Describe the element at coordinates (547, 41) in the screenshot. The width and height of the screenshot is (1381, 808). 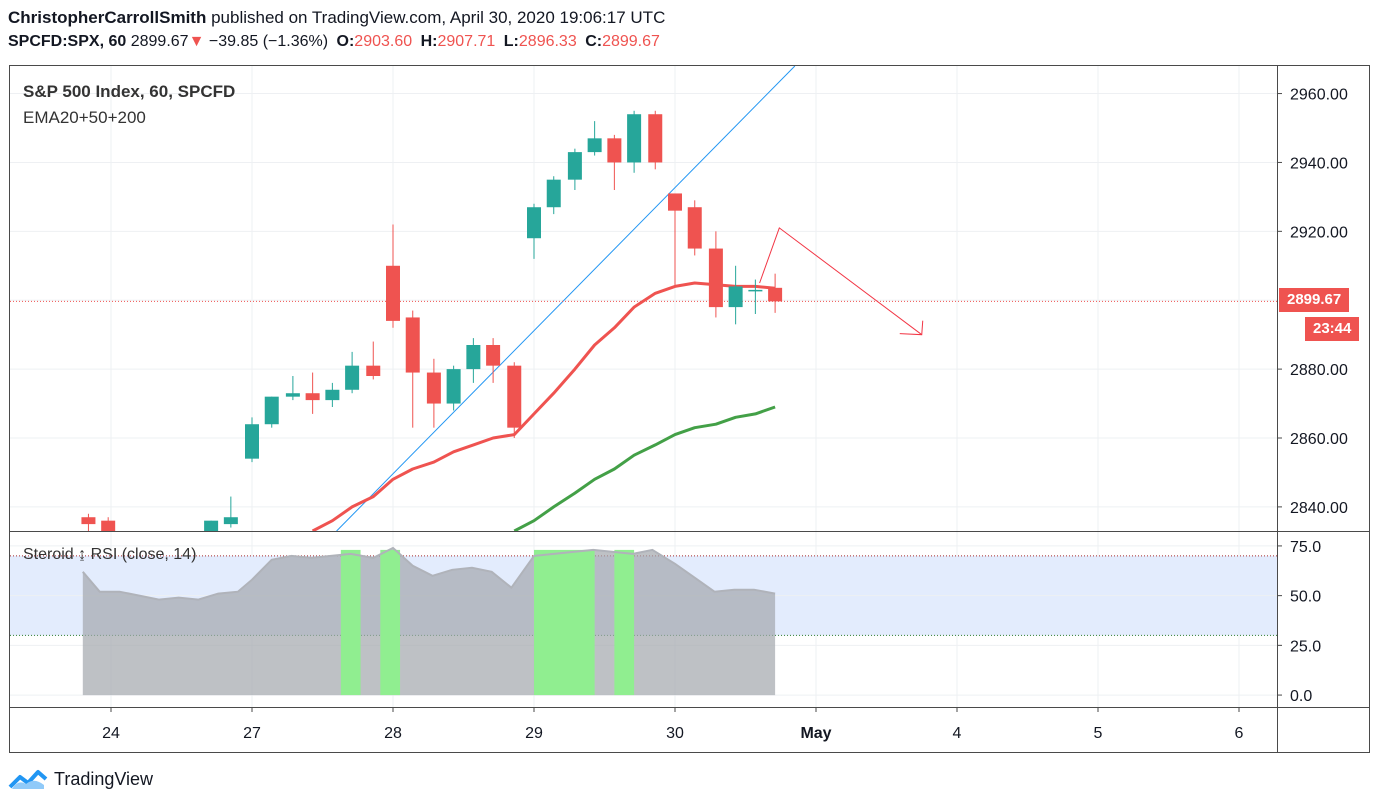
I see `low-value: 2896.33` at that location.